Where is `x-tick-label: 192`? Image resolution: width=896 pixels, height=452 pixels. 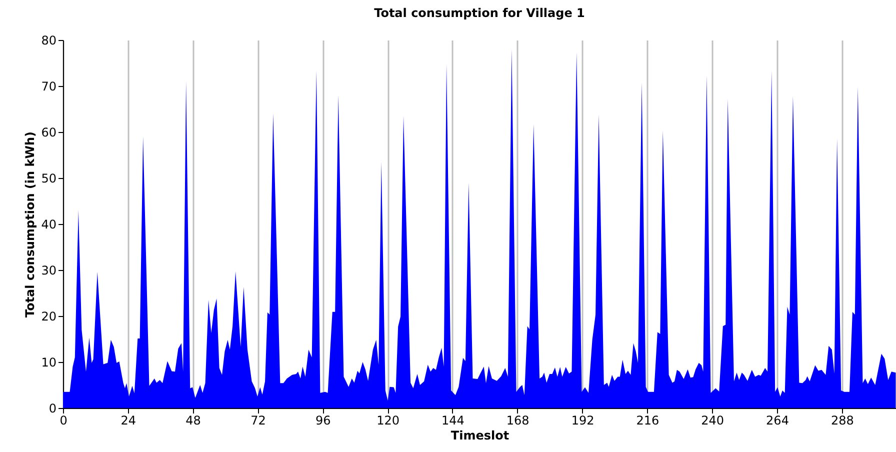 x-tick-label: 192 is located at coordinates (582, 421).